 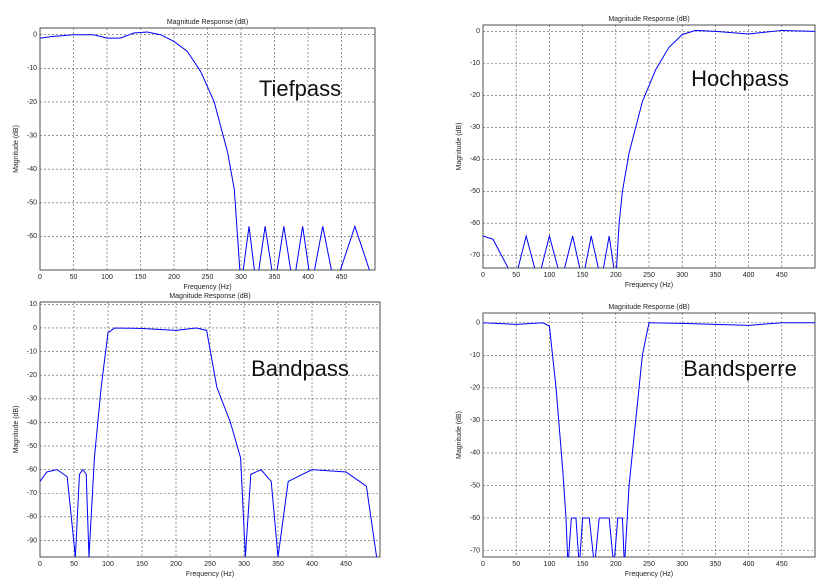 I want to click on y-tick-label: -80, so click(x=32, y=517).